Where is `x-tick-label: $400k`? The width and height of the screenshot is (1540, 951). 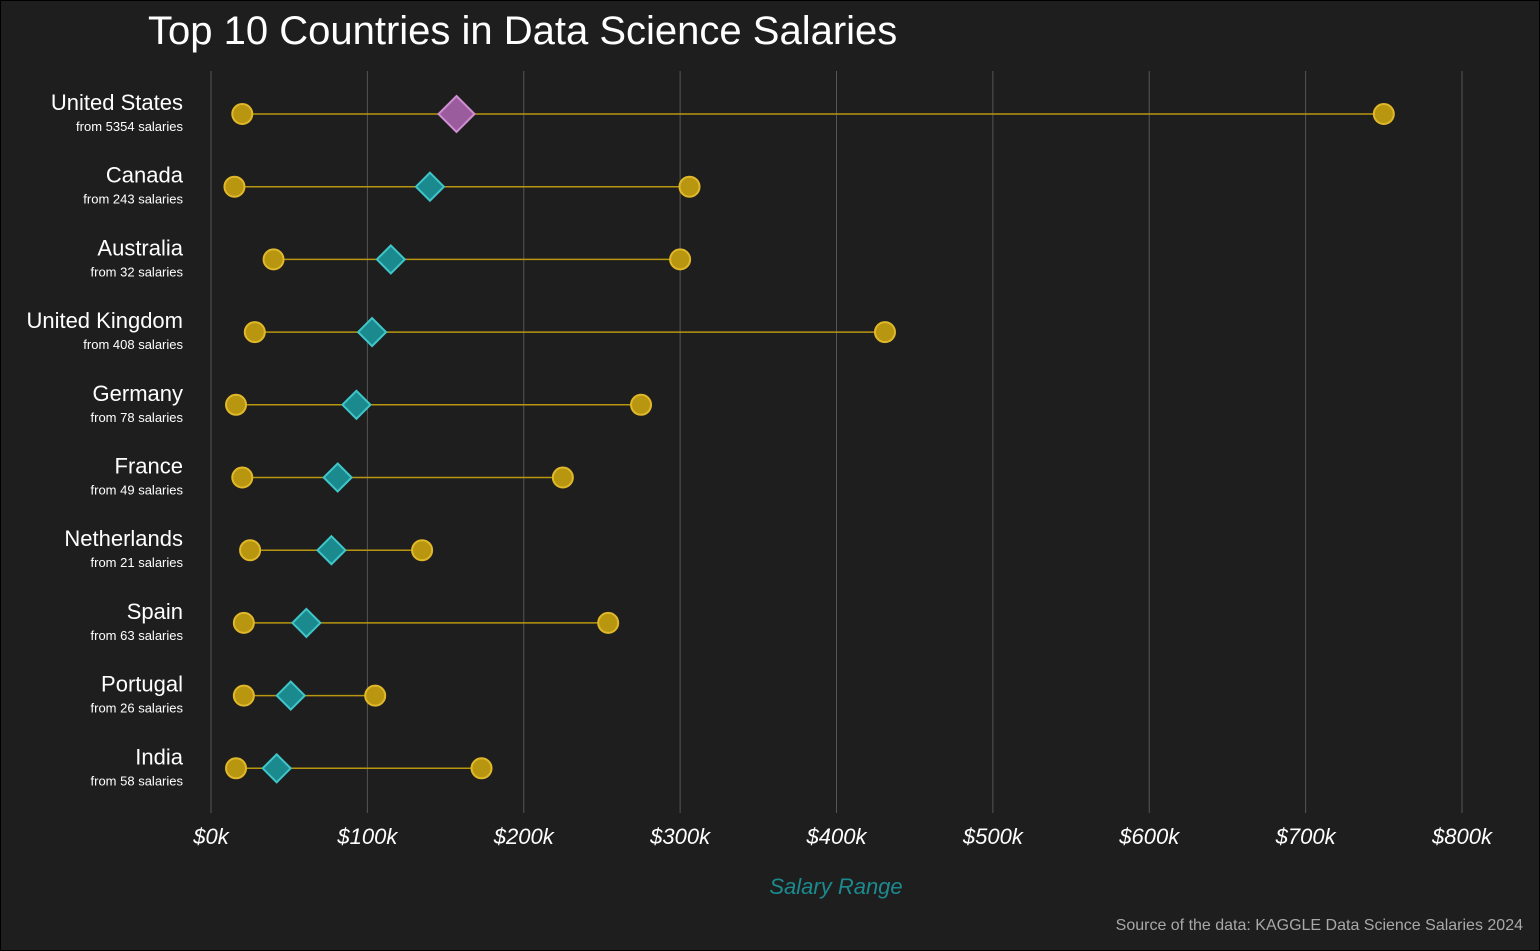 x-tick-label: $400k is located at coordinates (837, 836).